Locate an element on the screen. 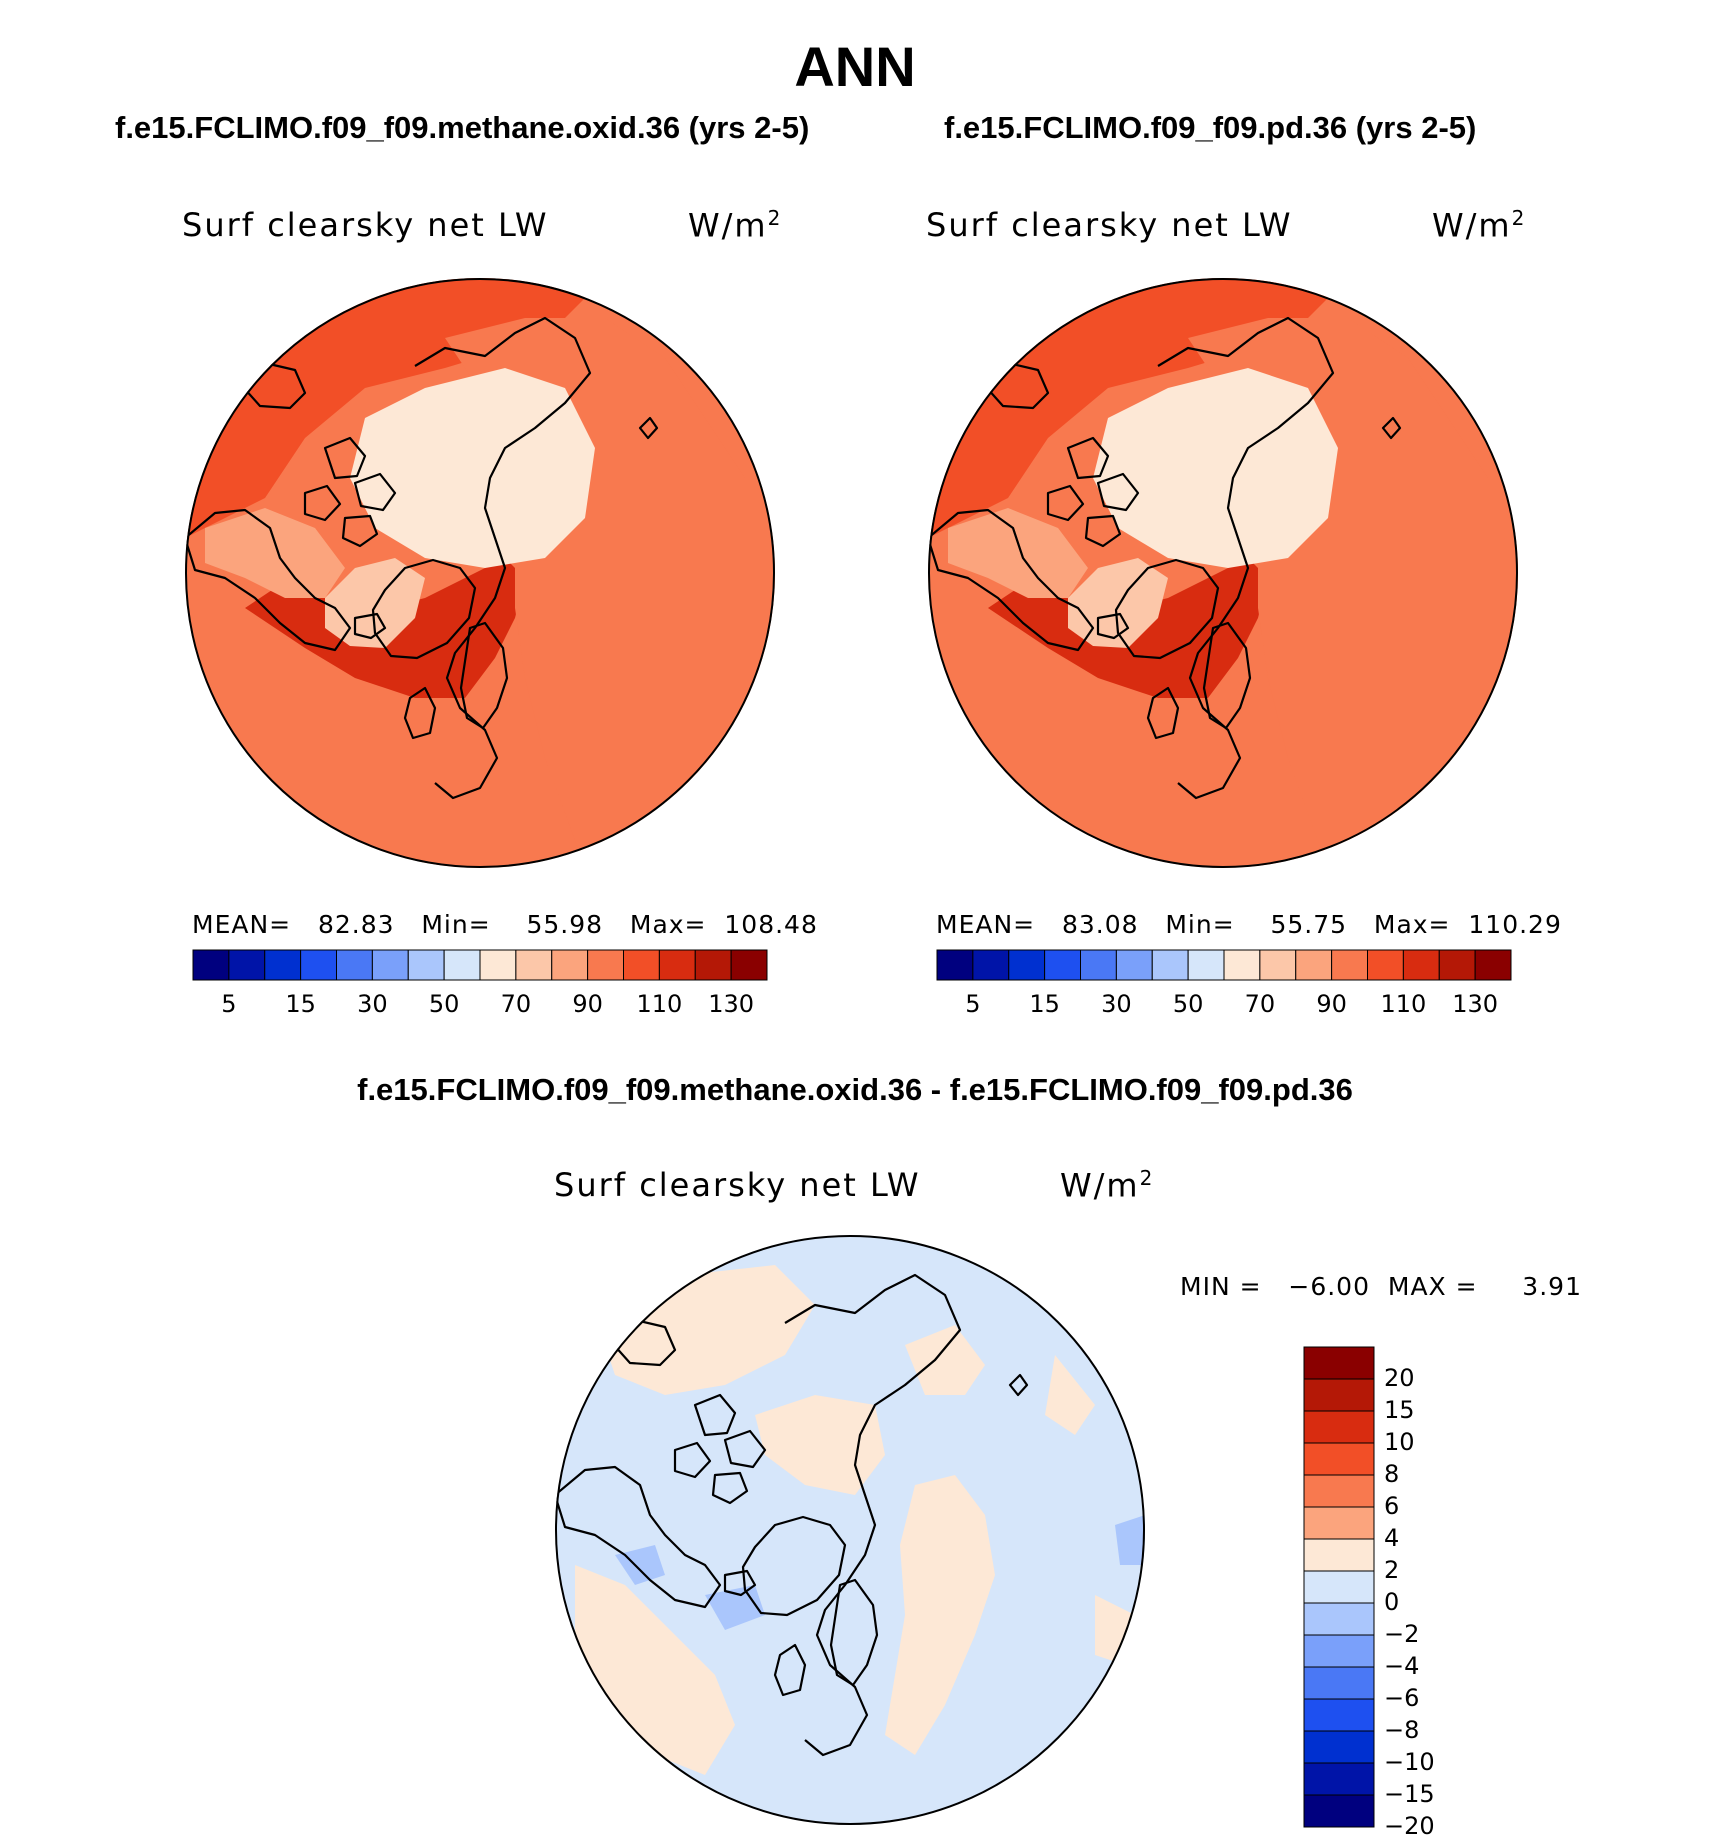  colorbar-tick-label: −15 is located at coordinates (1409, 1794).